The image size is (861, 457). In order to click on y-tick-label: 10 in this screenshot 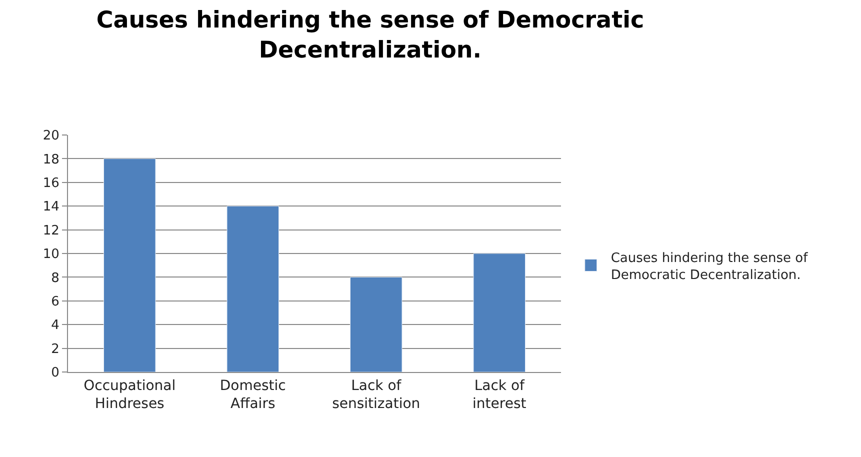, I will do `click(51, 254)`.